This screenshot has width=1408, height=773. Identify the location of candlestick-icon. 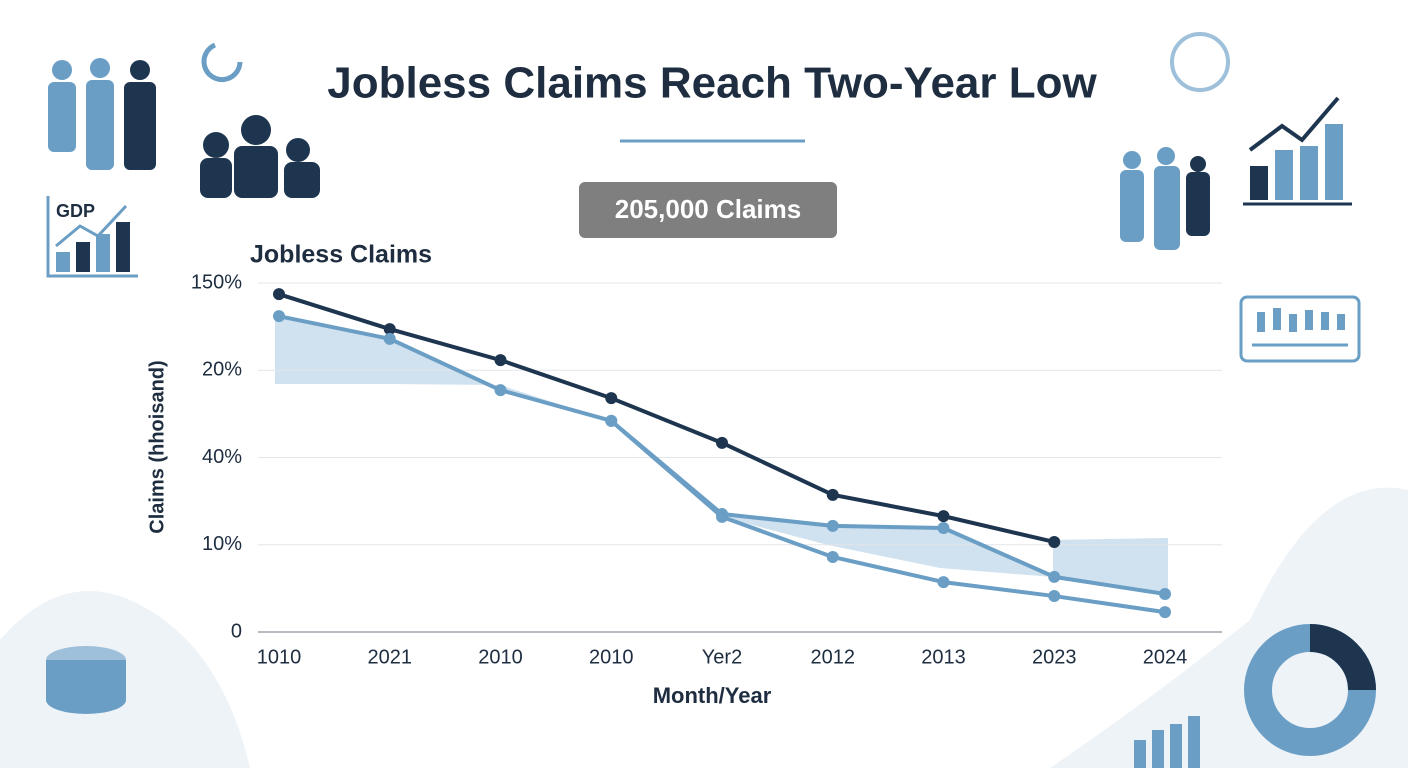
(1300, 329).